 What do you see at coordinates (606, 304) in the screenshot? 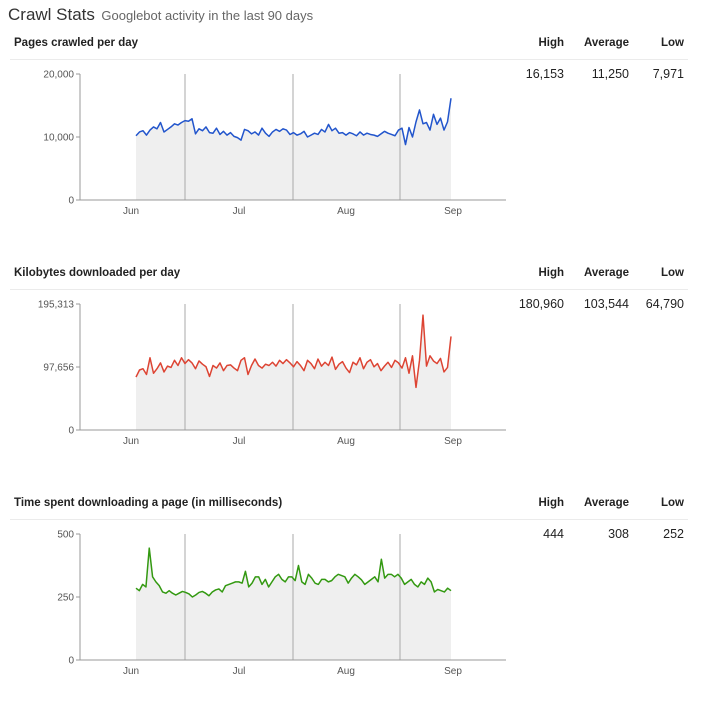
I see `stat-average-value: 103,544` at bounding box center [606, 304].